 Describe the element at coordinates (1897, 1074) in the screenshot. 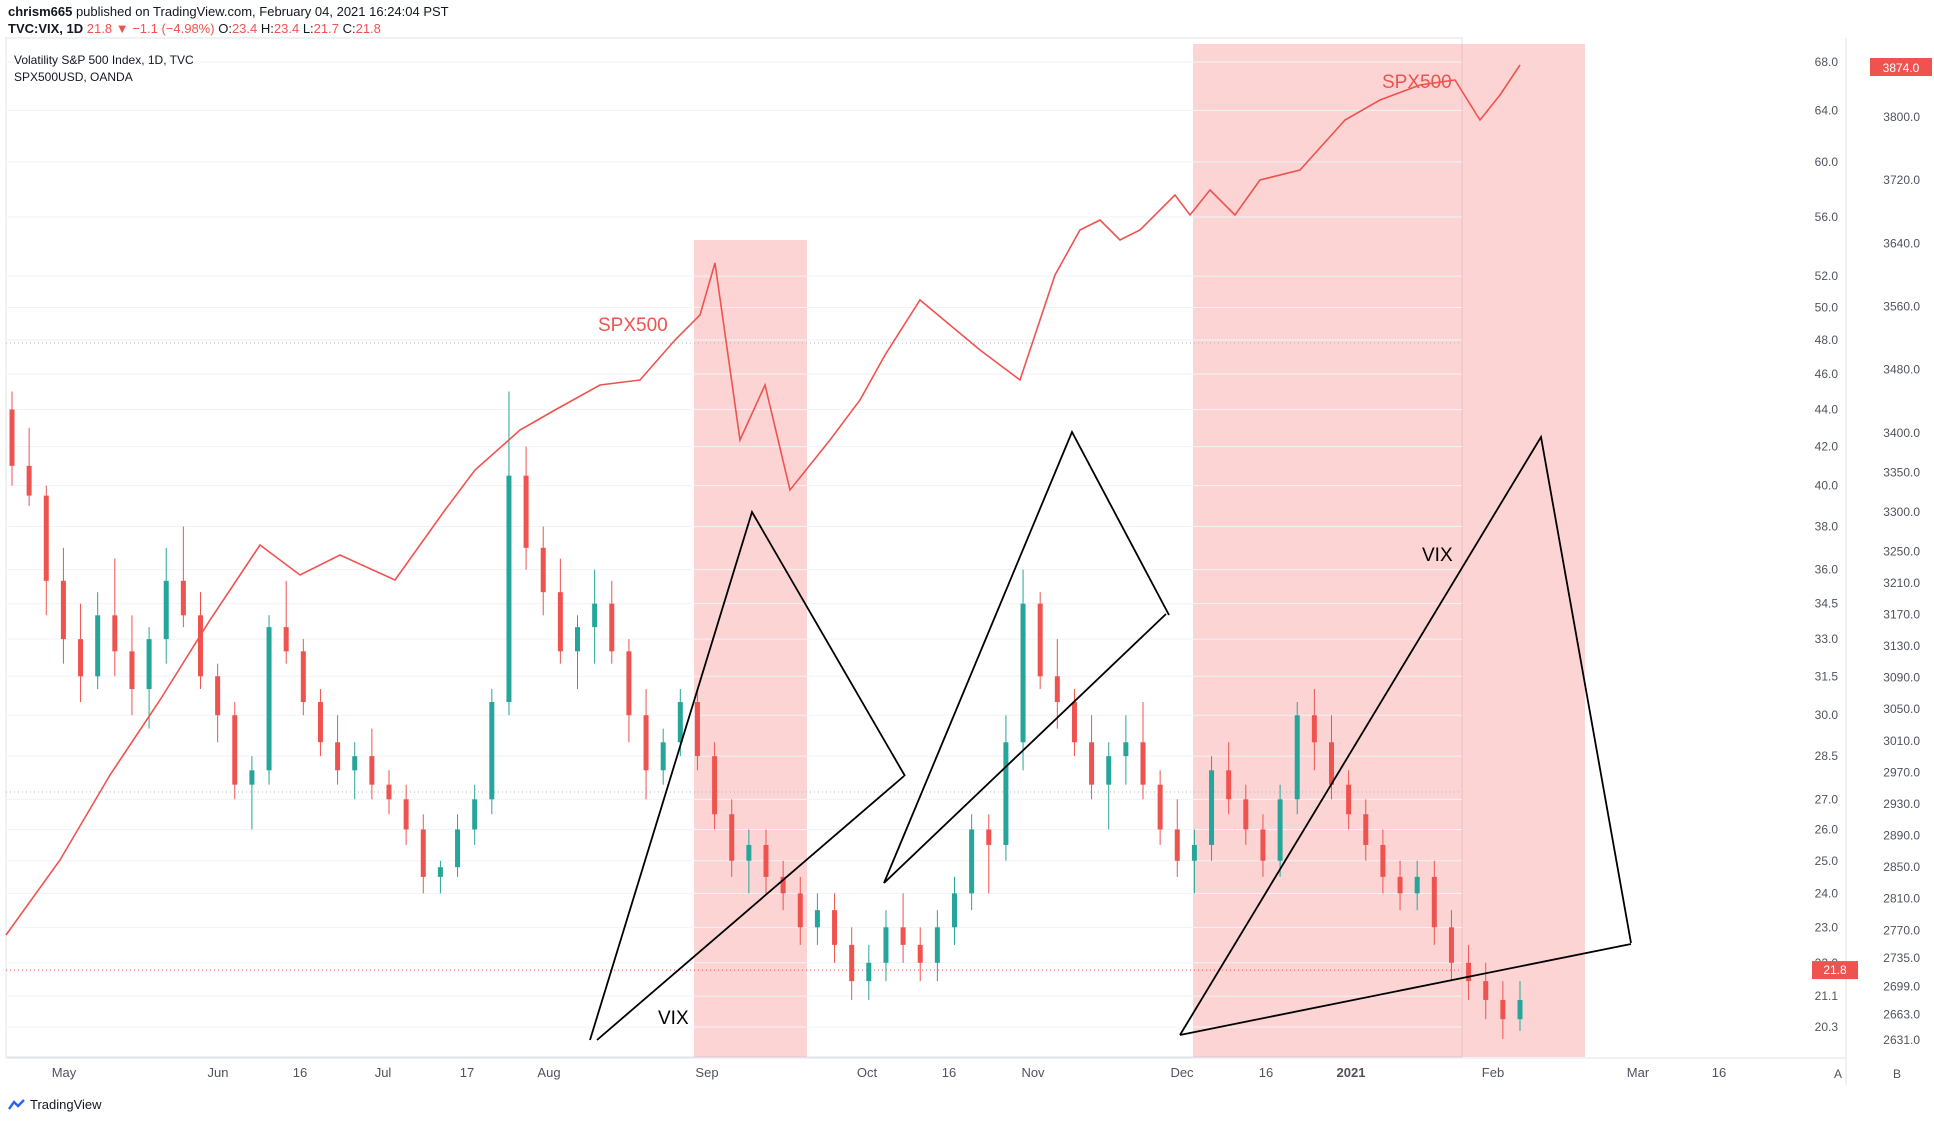

I see `axis-scale-button: B` at that location.